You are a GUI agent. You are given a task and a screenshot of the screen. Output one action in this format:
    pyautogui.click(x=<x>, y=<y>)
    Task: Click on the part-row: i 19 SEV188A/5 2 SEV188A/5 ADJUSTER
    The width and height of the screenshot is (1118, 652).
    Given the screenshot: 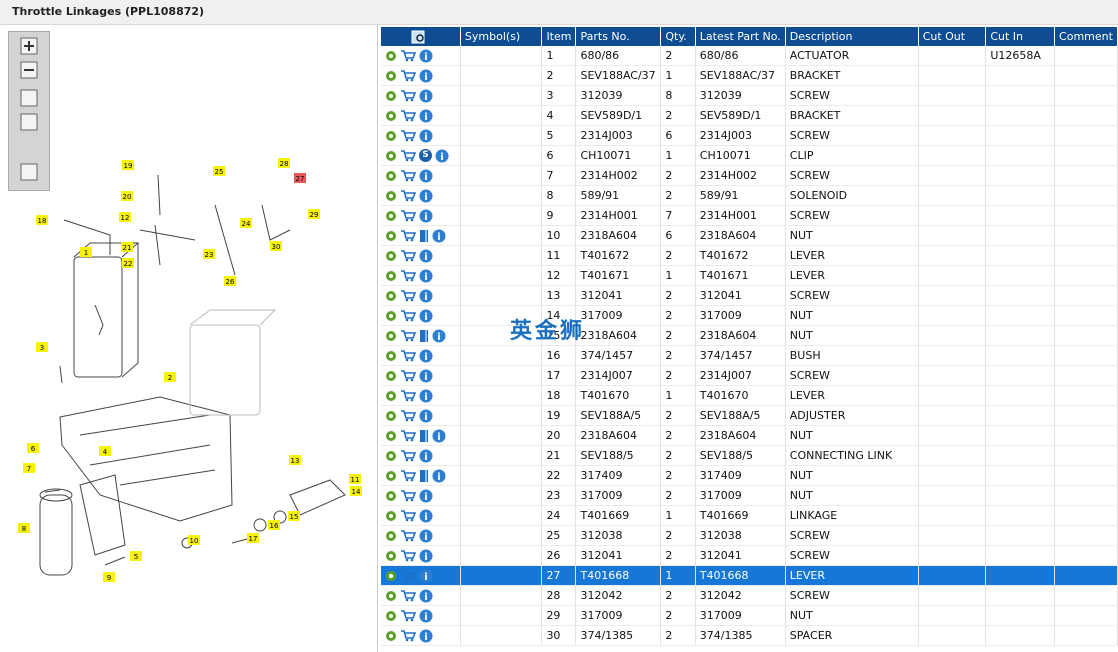 What is the action you would take?
    pyautogui.click(x=749, y=415)
    